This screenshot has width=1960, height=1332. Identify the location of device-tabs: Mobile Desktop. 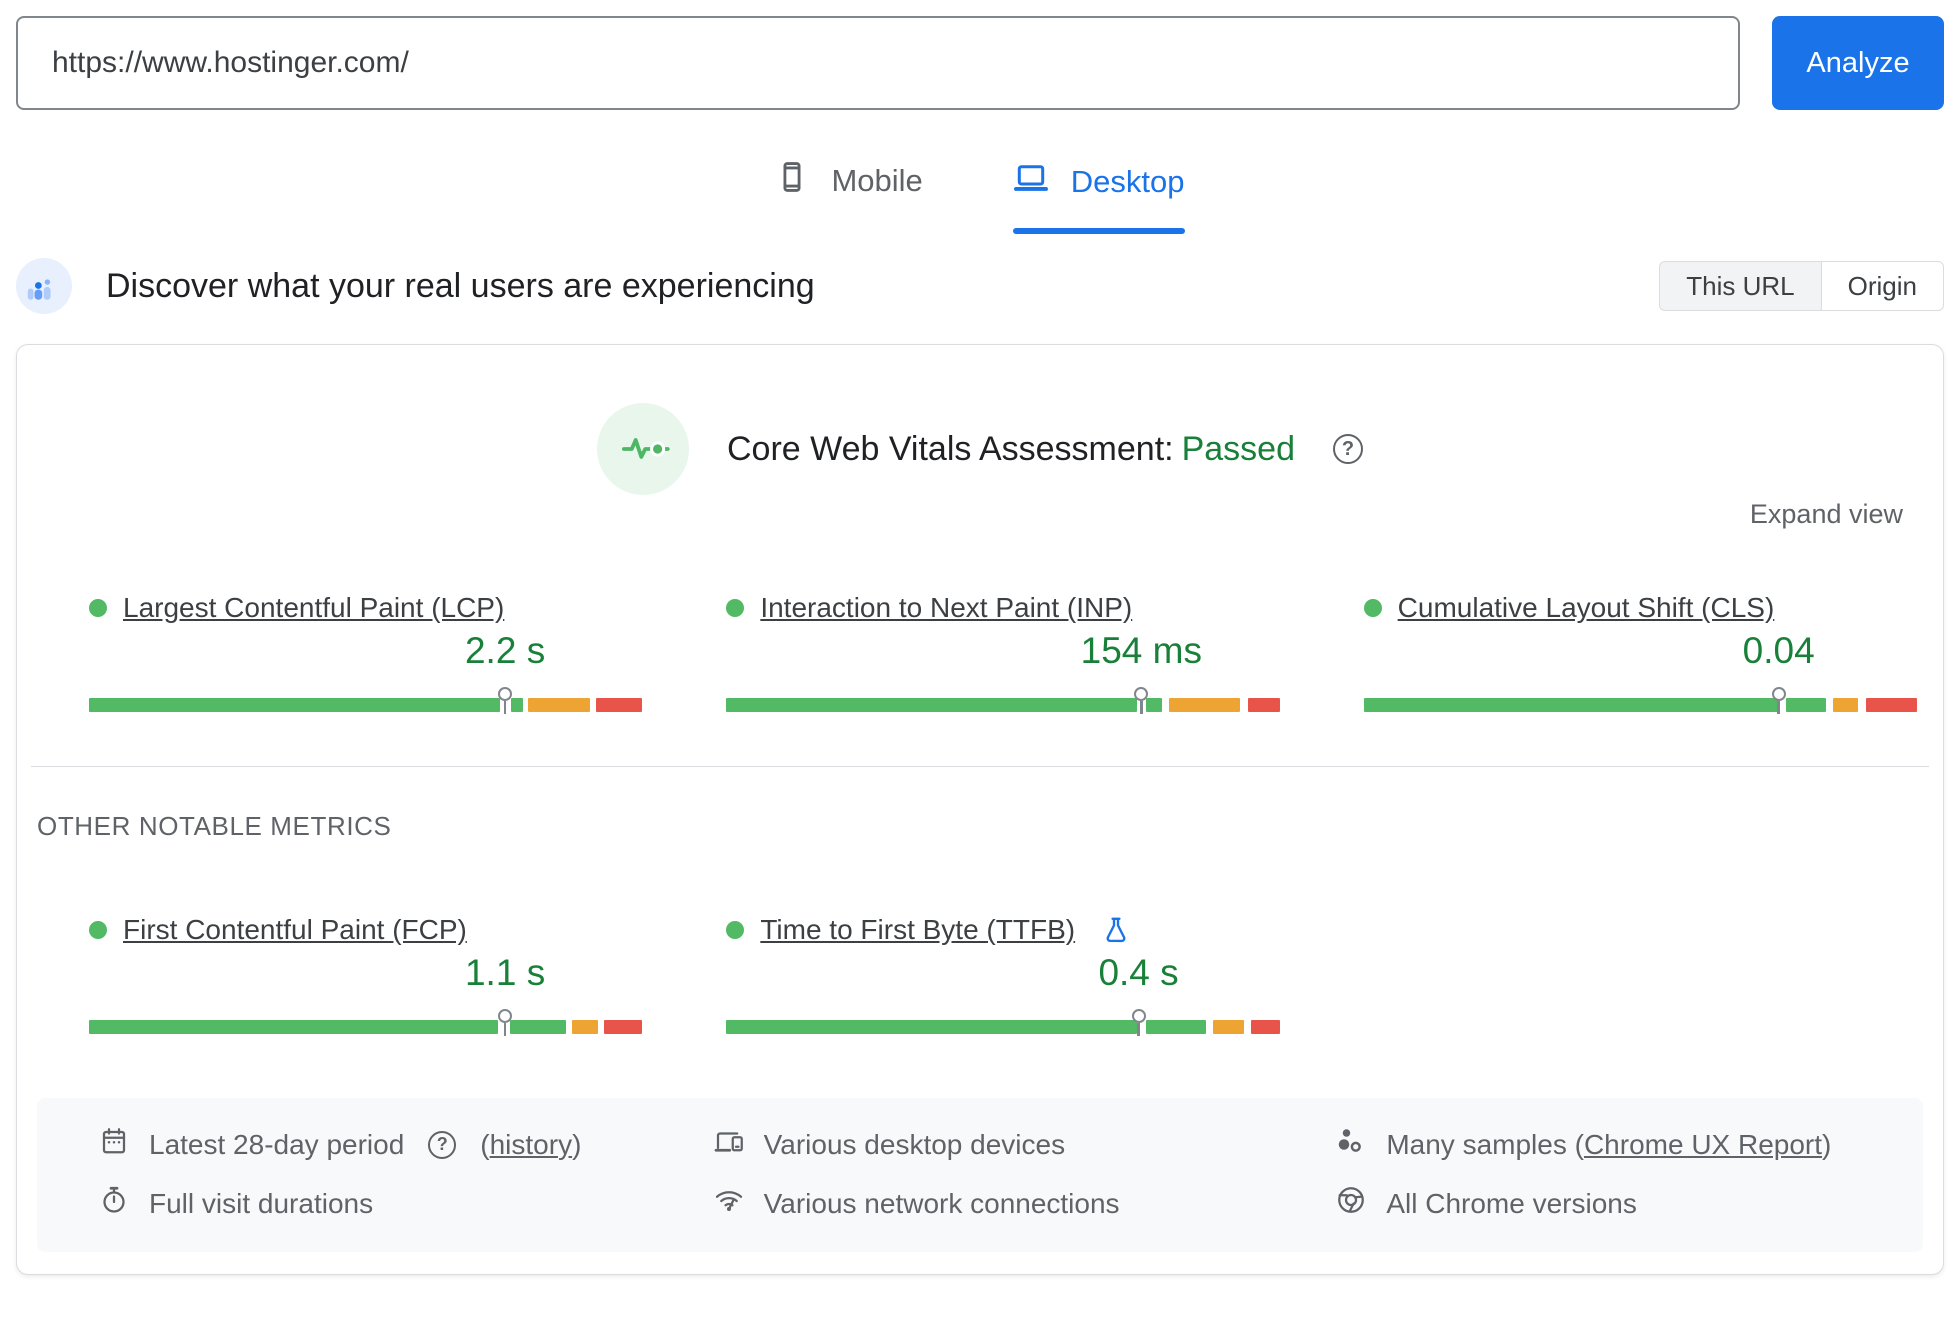
(980, 197).